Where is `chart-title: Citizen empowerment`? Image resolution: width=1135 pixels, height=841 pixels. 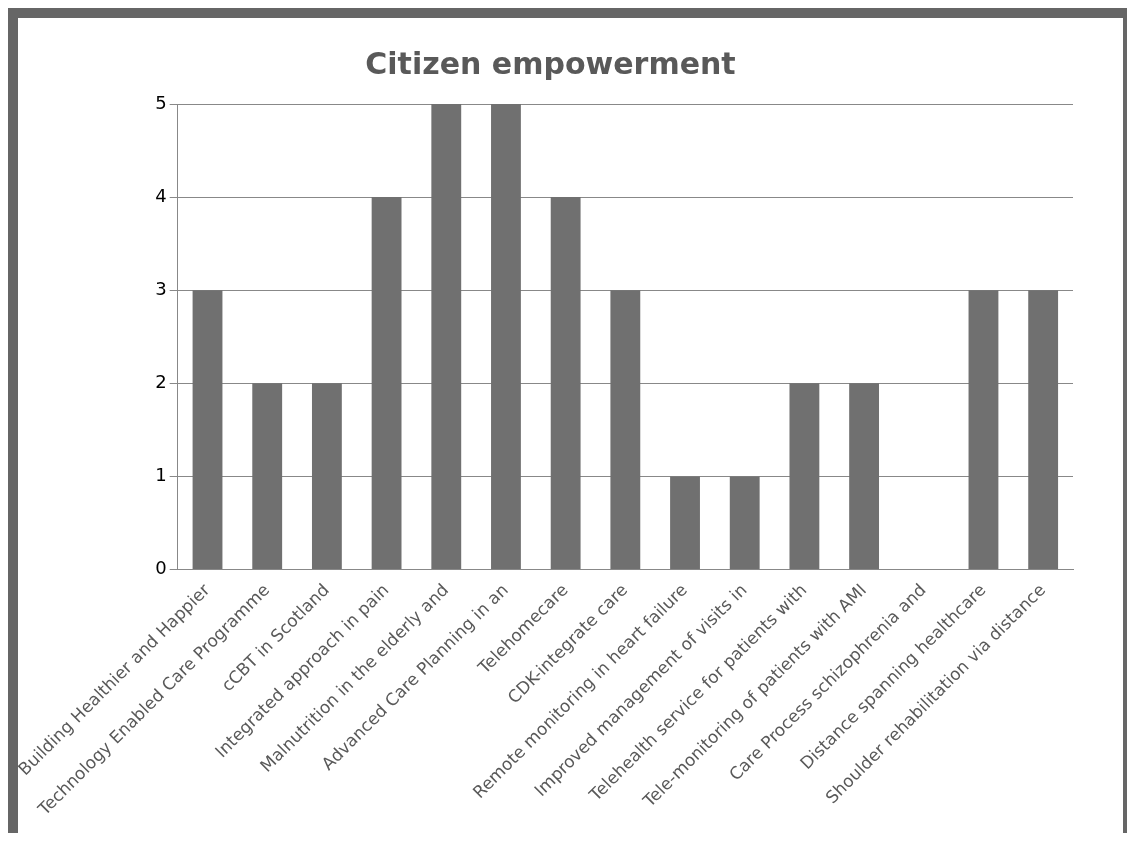 chart-title: Citizen empowerment is located at coordinates (550, 63).